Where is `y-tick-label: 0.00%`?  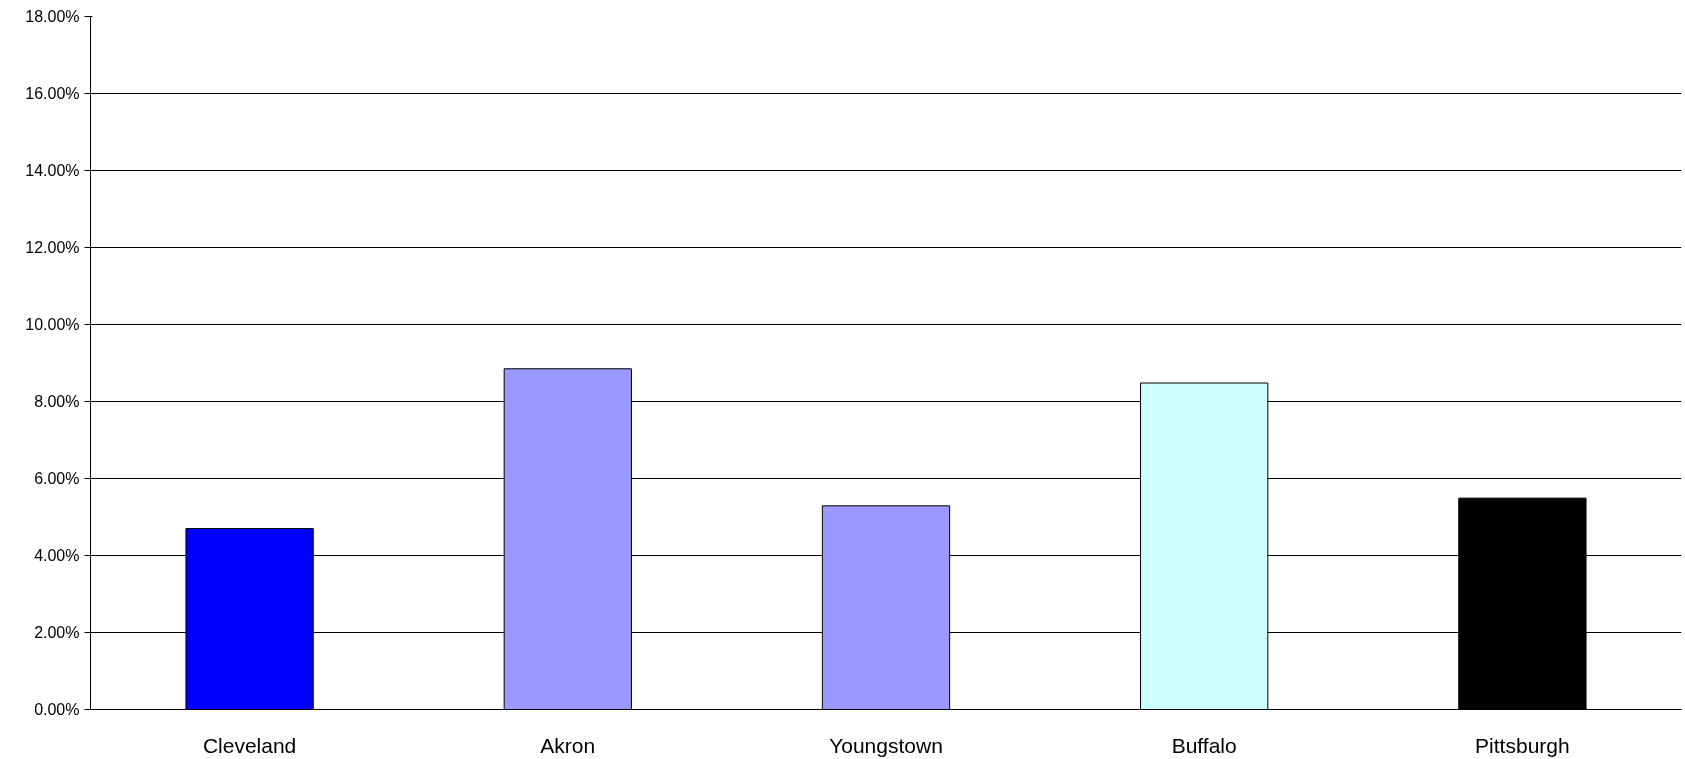 y-tick-label: 0.00% is located at coordinates (57, 709).